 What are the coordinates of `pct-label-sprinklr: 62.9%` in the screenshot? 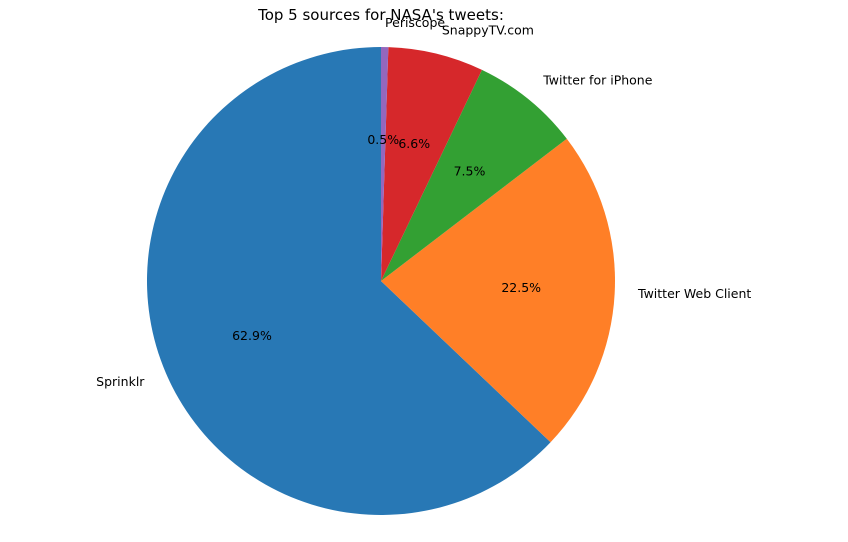 It's located at (252, 335).